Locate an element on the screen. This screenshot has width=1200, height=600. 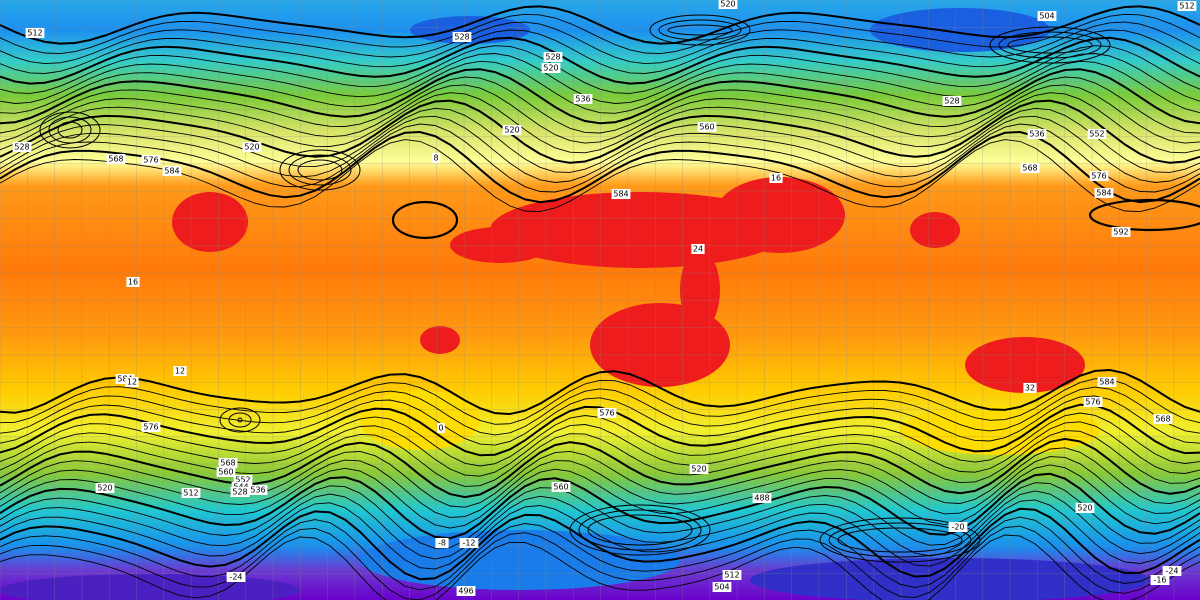
contour-label: 8 is located at coordinates (435, 158).